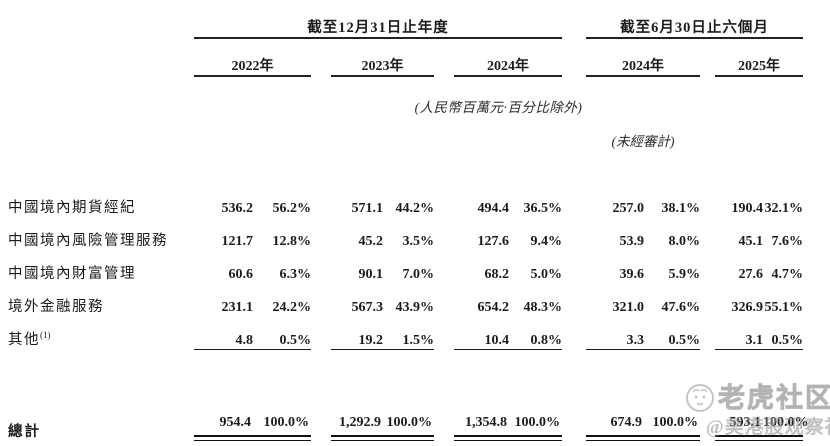 This screenshot has height=446, width=830. What do you see at coordinates (739, 333) in the screenshot?
I see `cell-value: 3.1` at bounding box center [739, 333].